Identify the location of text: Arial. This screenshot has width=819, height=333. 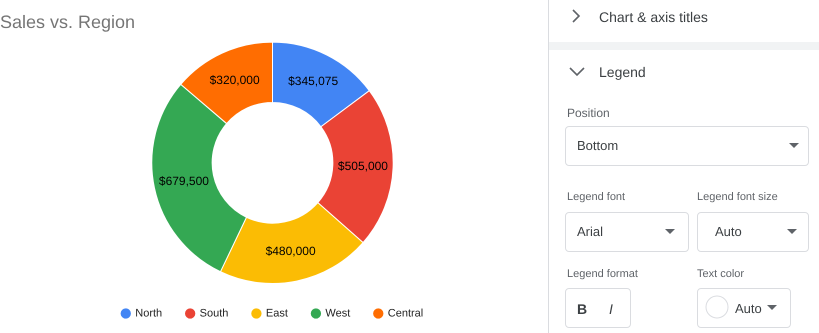
(590, 231).